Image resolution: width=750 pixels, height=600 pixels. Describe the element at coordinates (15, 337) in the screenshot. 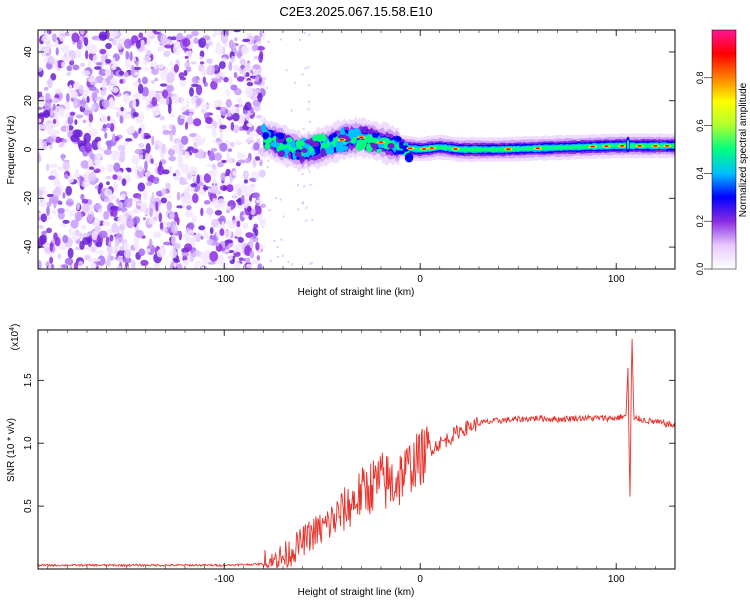

I see `snr-y-multiplier: (x104)` at that location.